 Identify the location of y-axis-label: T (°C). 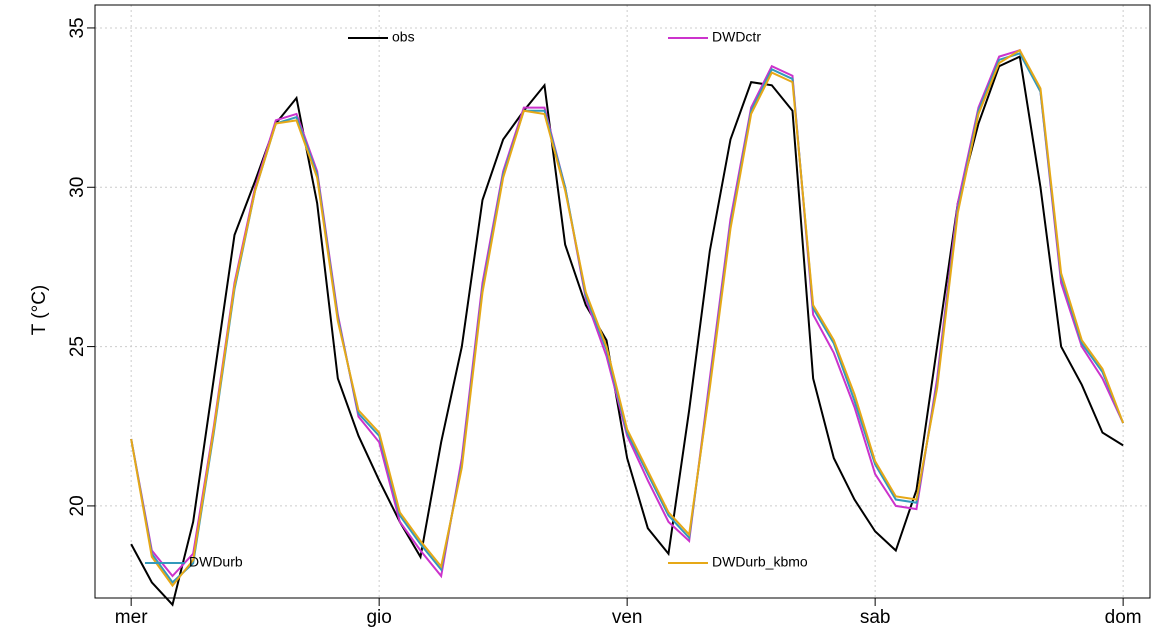
(39, 310).